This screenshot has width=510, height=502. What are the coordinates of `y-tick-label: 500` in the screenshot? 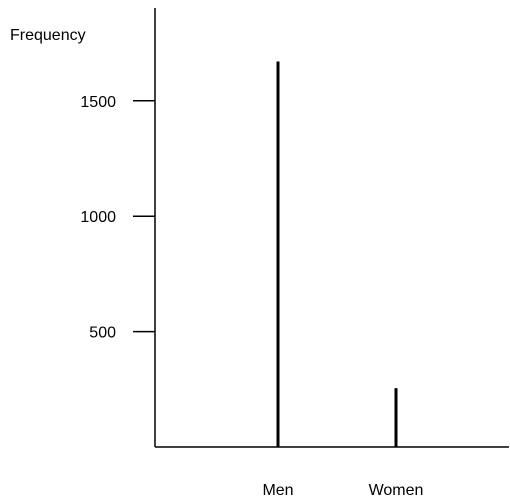 It's located at (102, 333).